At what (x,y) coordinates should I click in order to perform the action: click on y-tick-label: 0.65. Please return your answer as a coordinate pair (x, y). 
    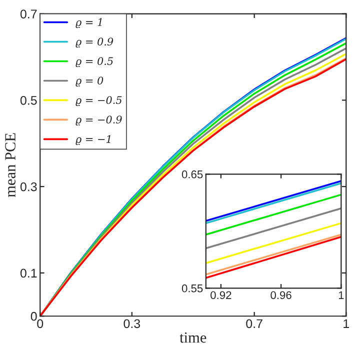
    Looking at the image, I should click on (192, 174).